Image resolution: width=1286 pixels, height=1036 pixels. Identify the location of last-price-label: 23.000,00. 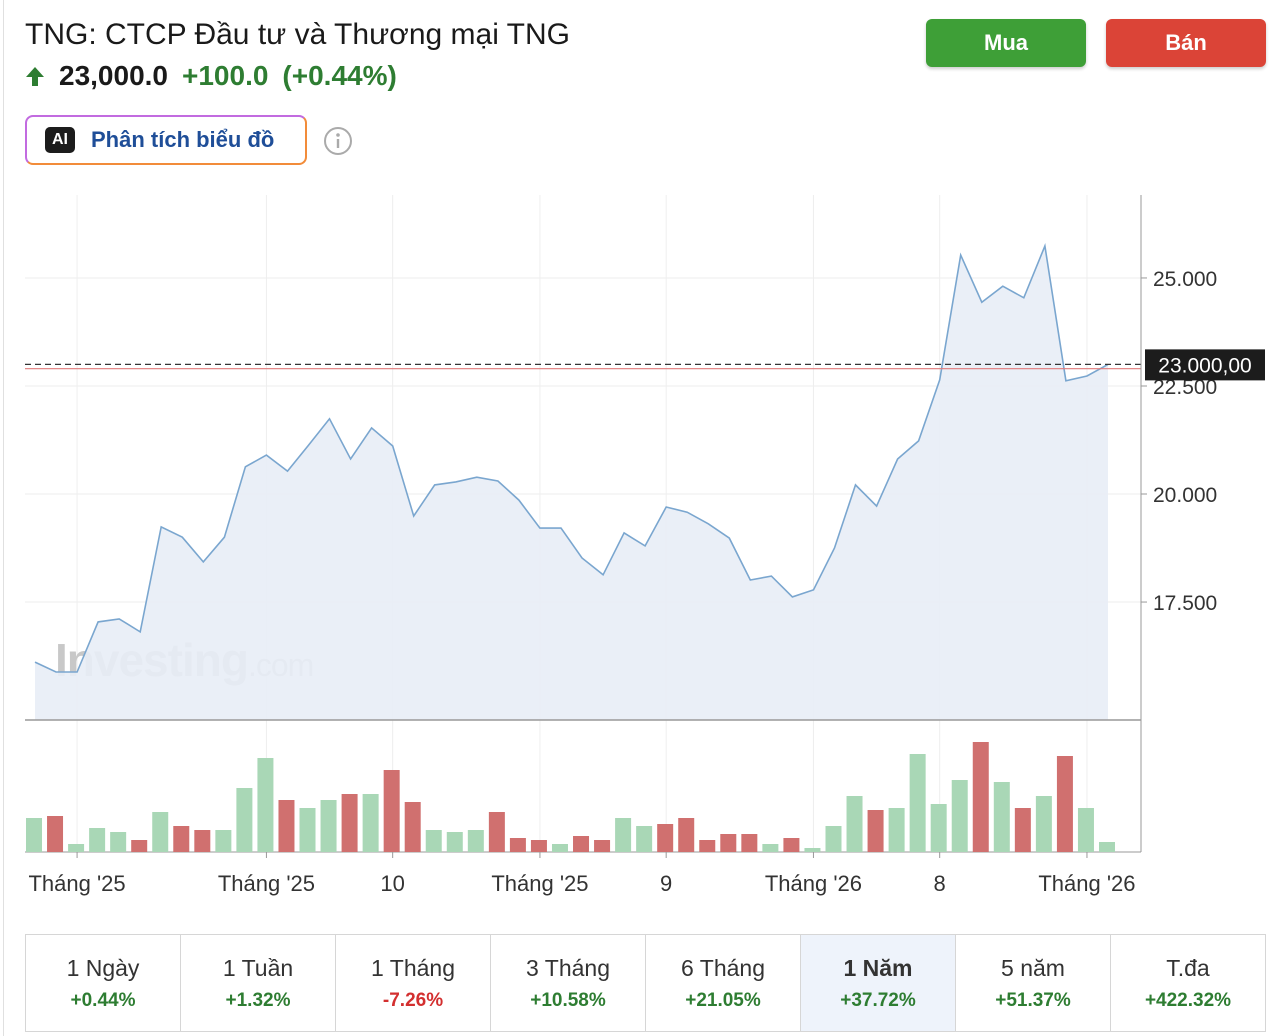
(1204, 365).